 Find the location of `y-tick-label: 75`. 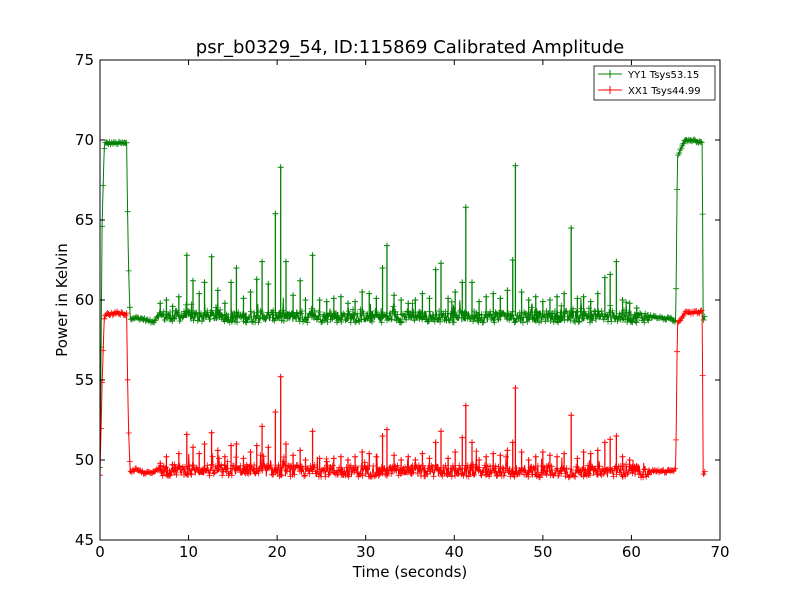

y-tick-label: 75 is located at coordinates (84, 60).